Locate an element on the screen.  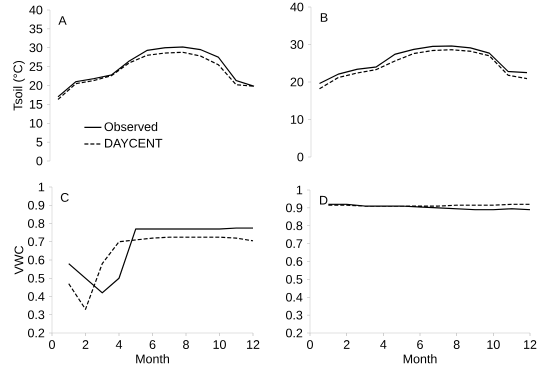
legend-label: Observed is located at coordinates (131, 127).